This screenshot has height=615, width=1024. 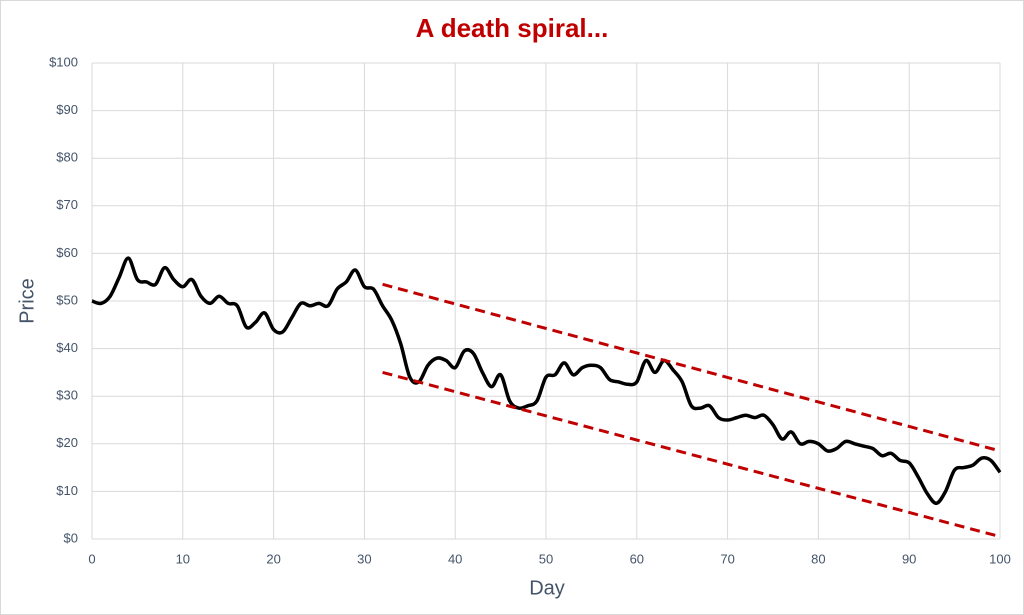 What do you see at coordinates (67, 204) in the screenshot?
I see `y-tick-label: $70` at bounding box center [67, 204].